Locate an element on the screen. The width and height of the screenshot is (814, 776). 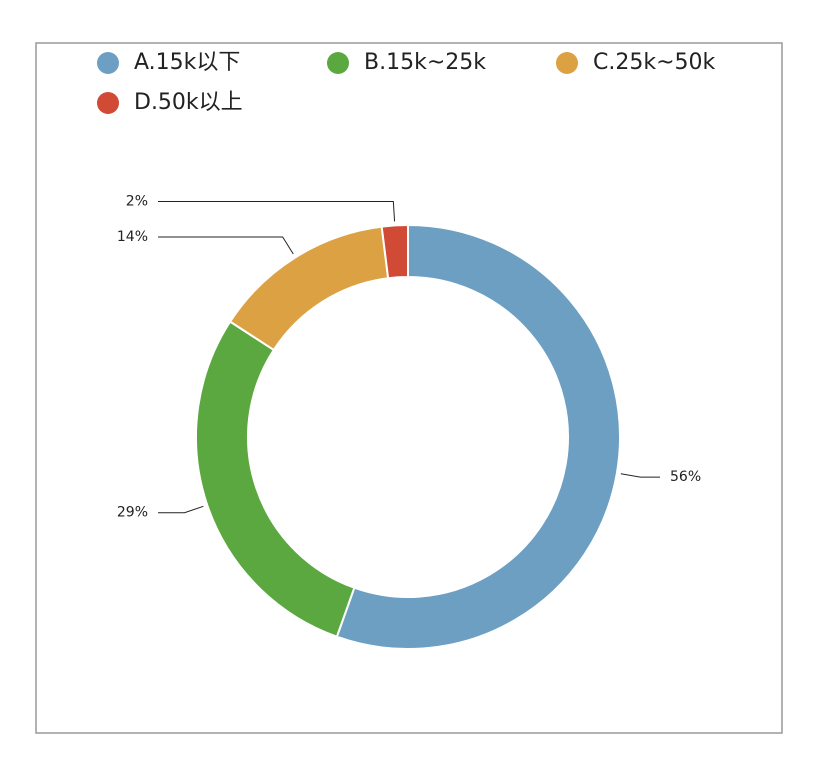
data-label: 14% is located at coordinates (132, 237).